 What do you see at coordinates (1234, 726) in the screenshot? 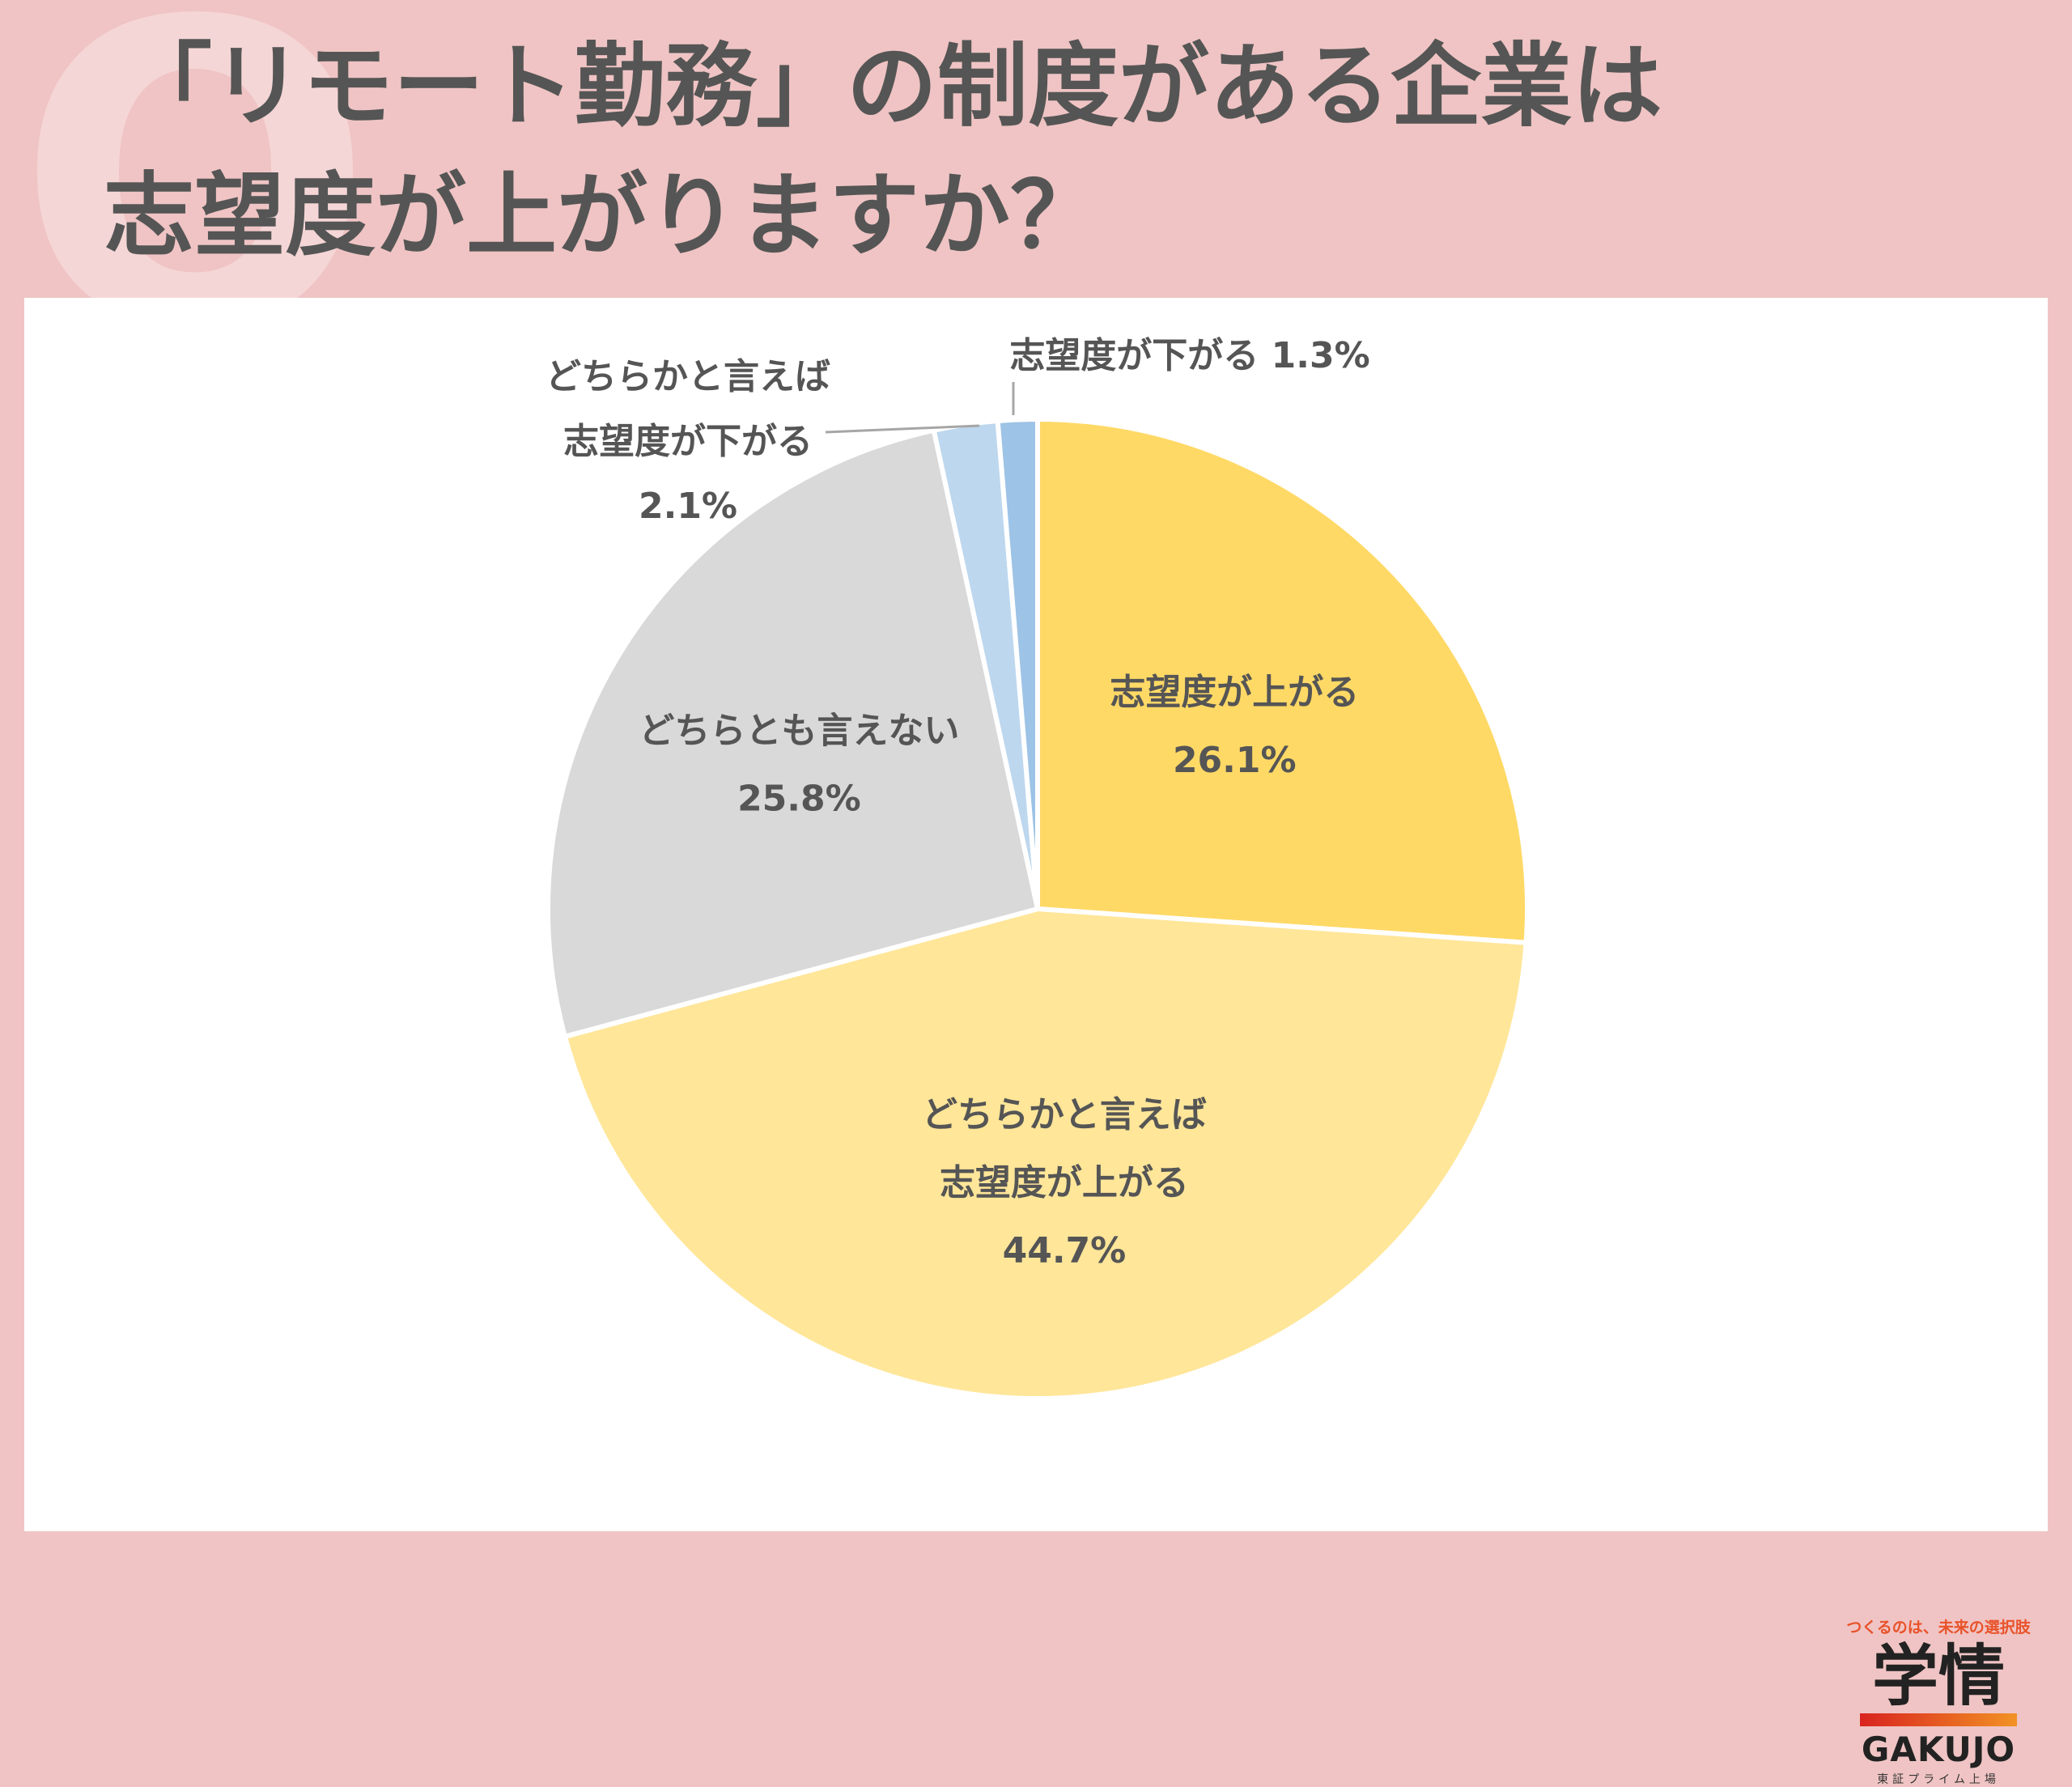
I see `slice-label-1: 志望度が上がる 26.1%` at bounding box center [1234, 726].